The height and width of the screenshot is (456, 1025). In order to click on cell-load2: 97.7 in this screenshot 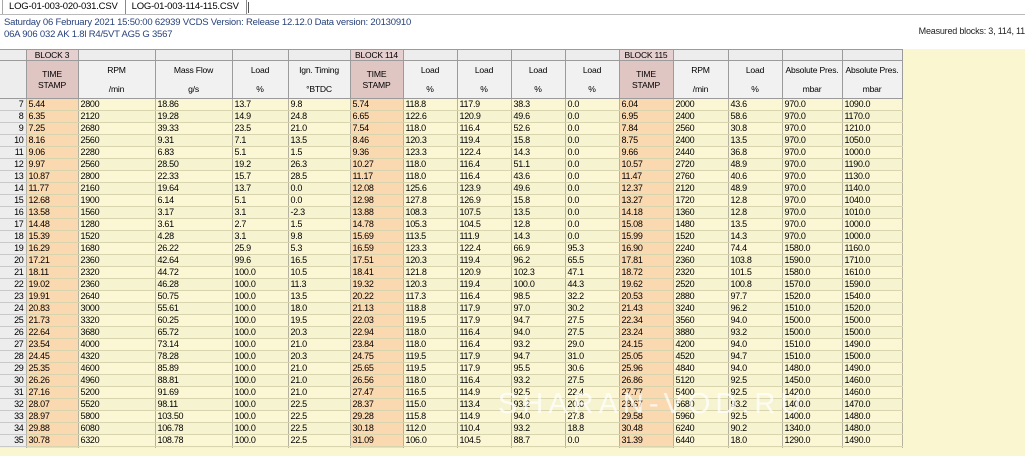, I will do `click(755, 296)`.